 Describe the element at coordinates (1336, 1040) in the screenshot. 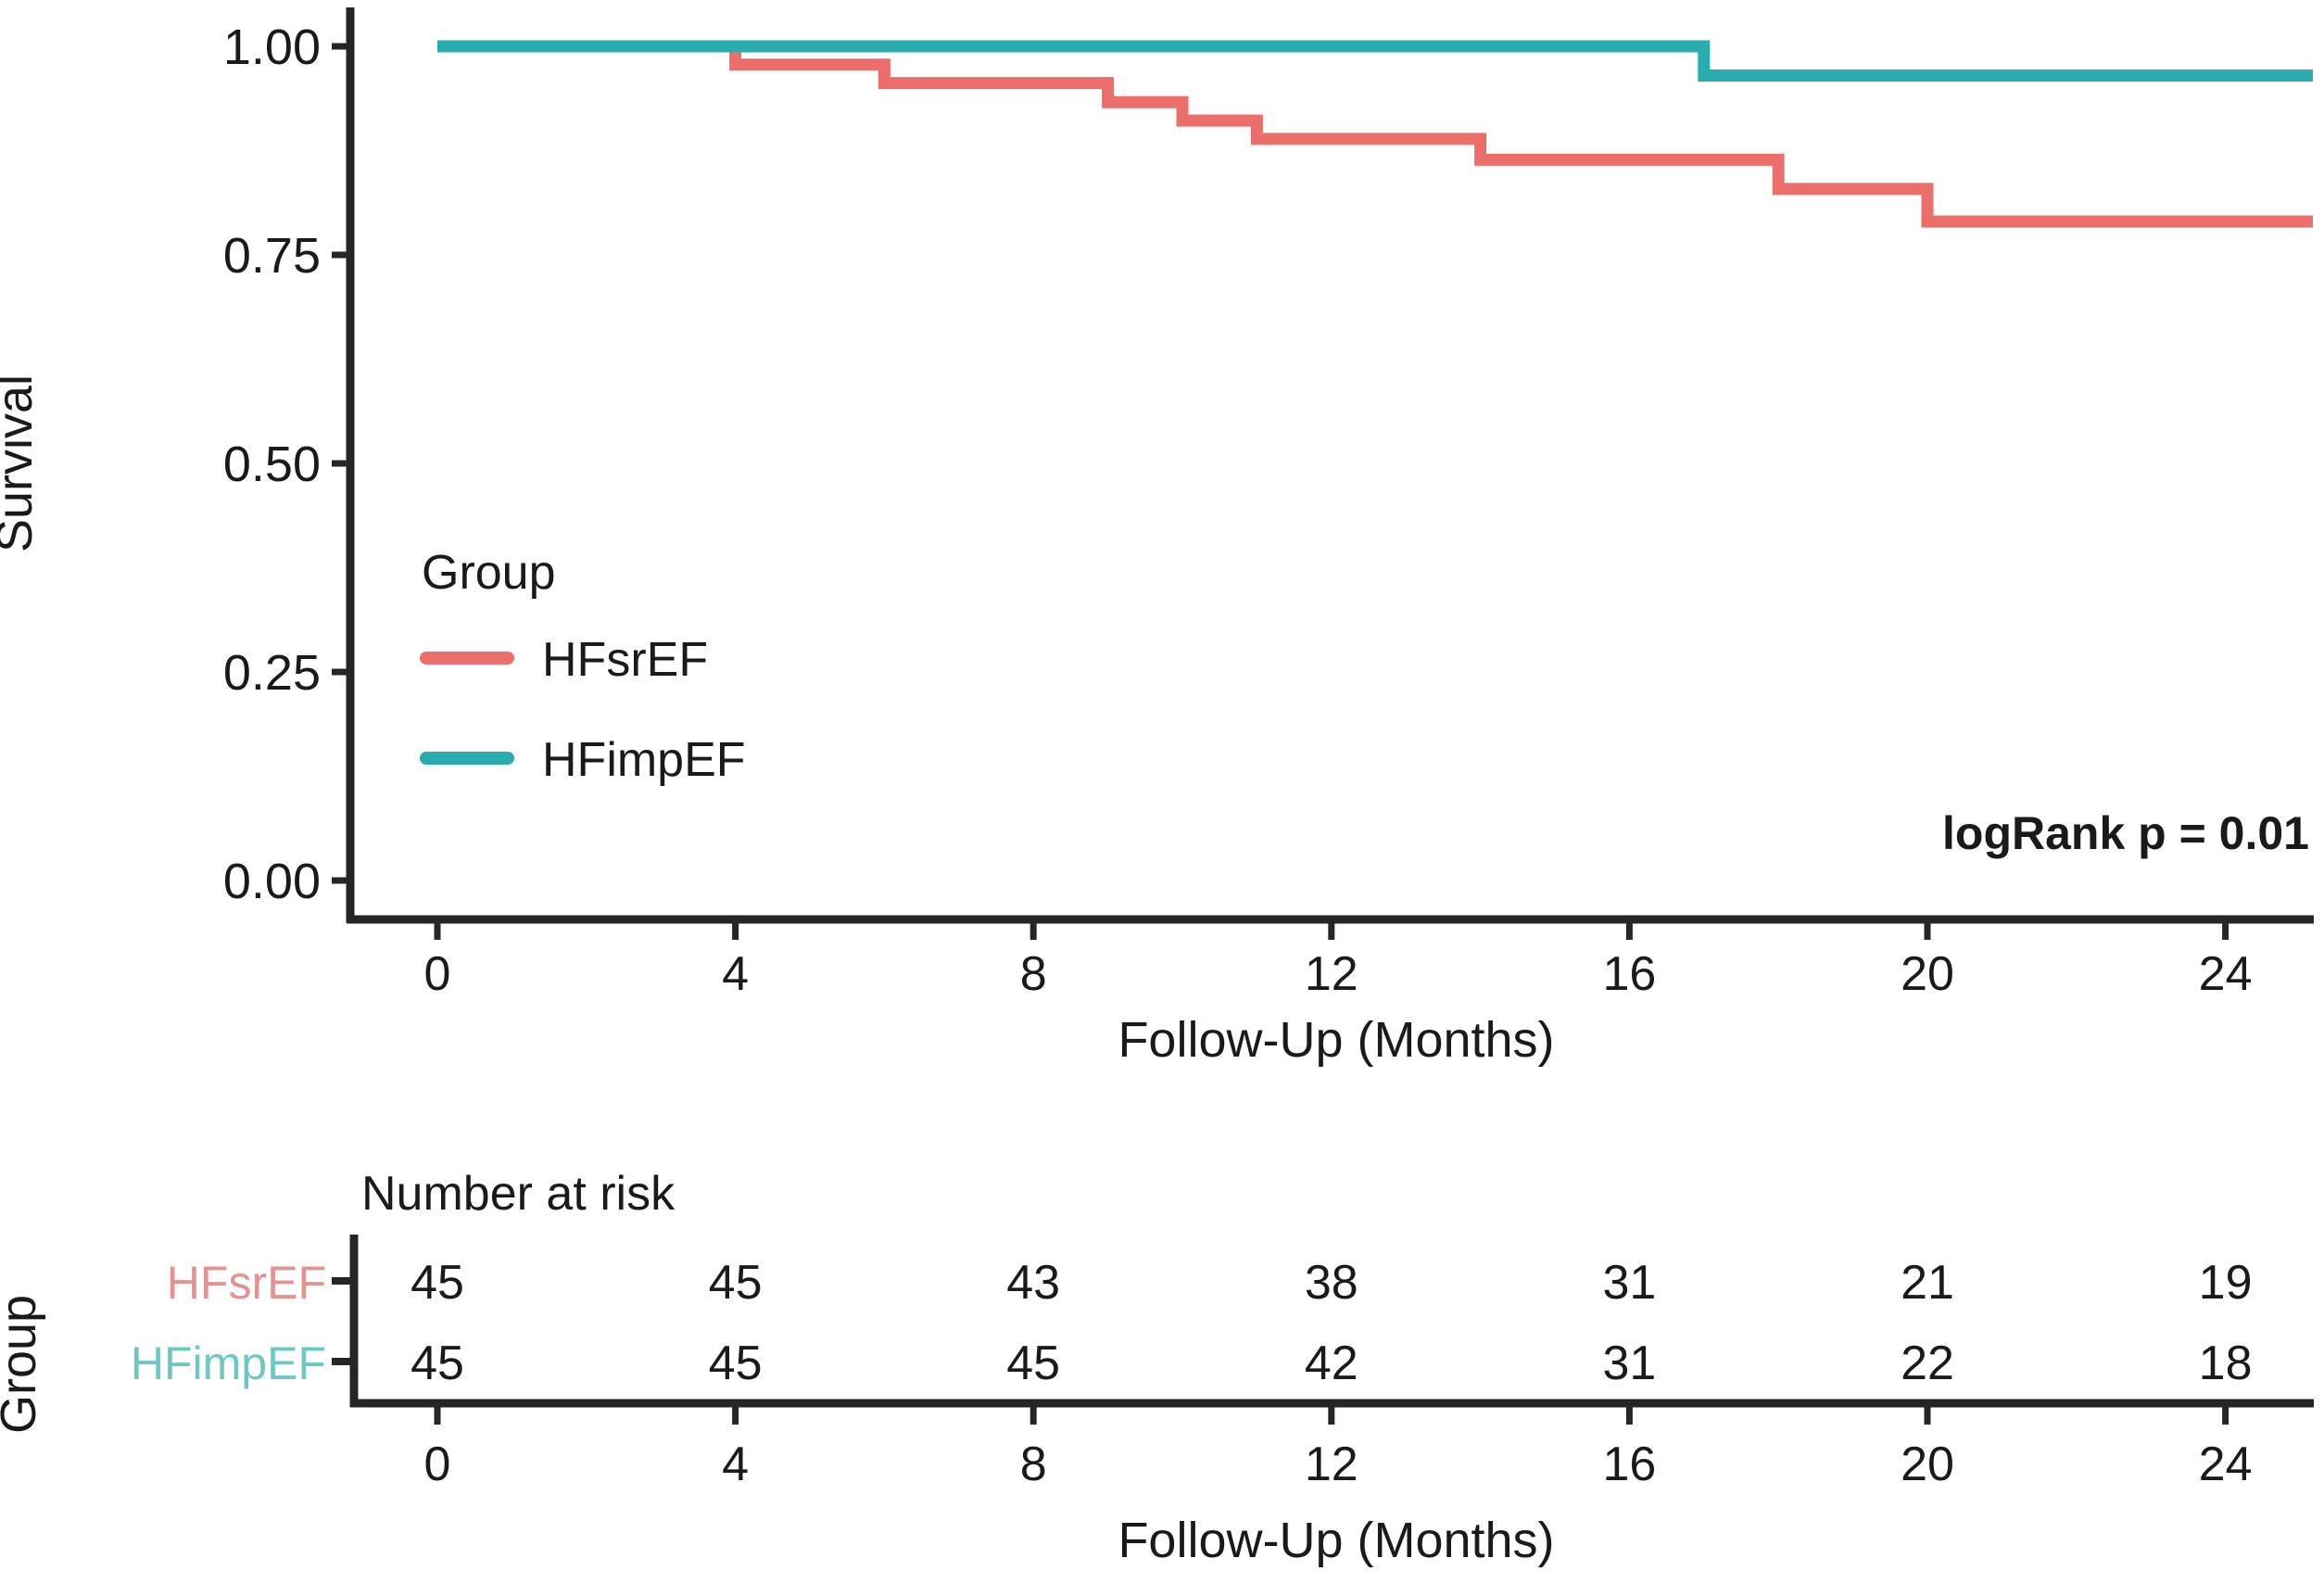

I see `x-axis-title: Follow-Up (Months)` at that location.